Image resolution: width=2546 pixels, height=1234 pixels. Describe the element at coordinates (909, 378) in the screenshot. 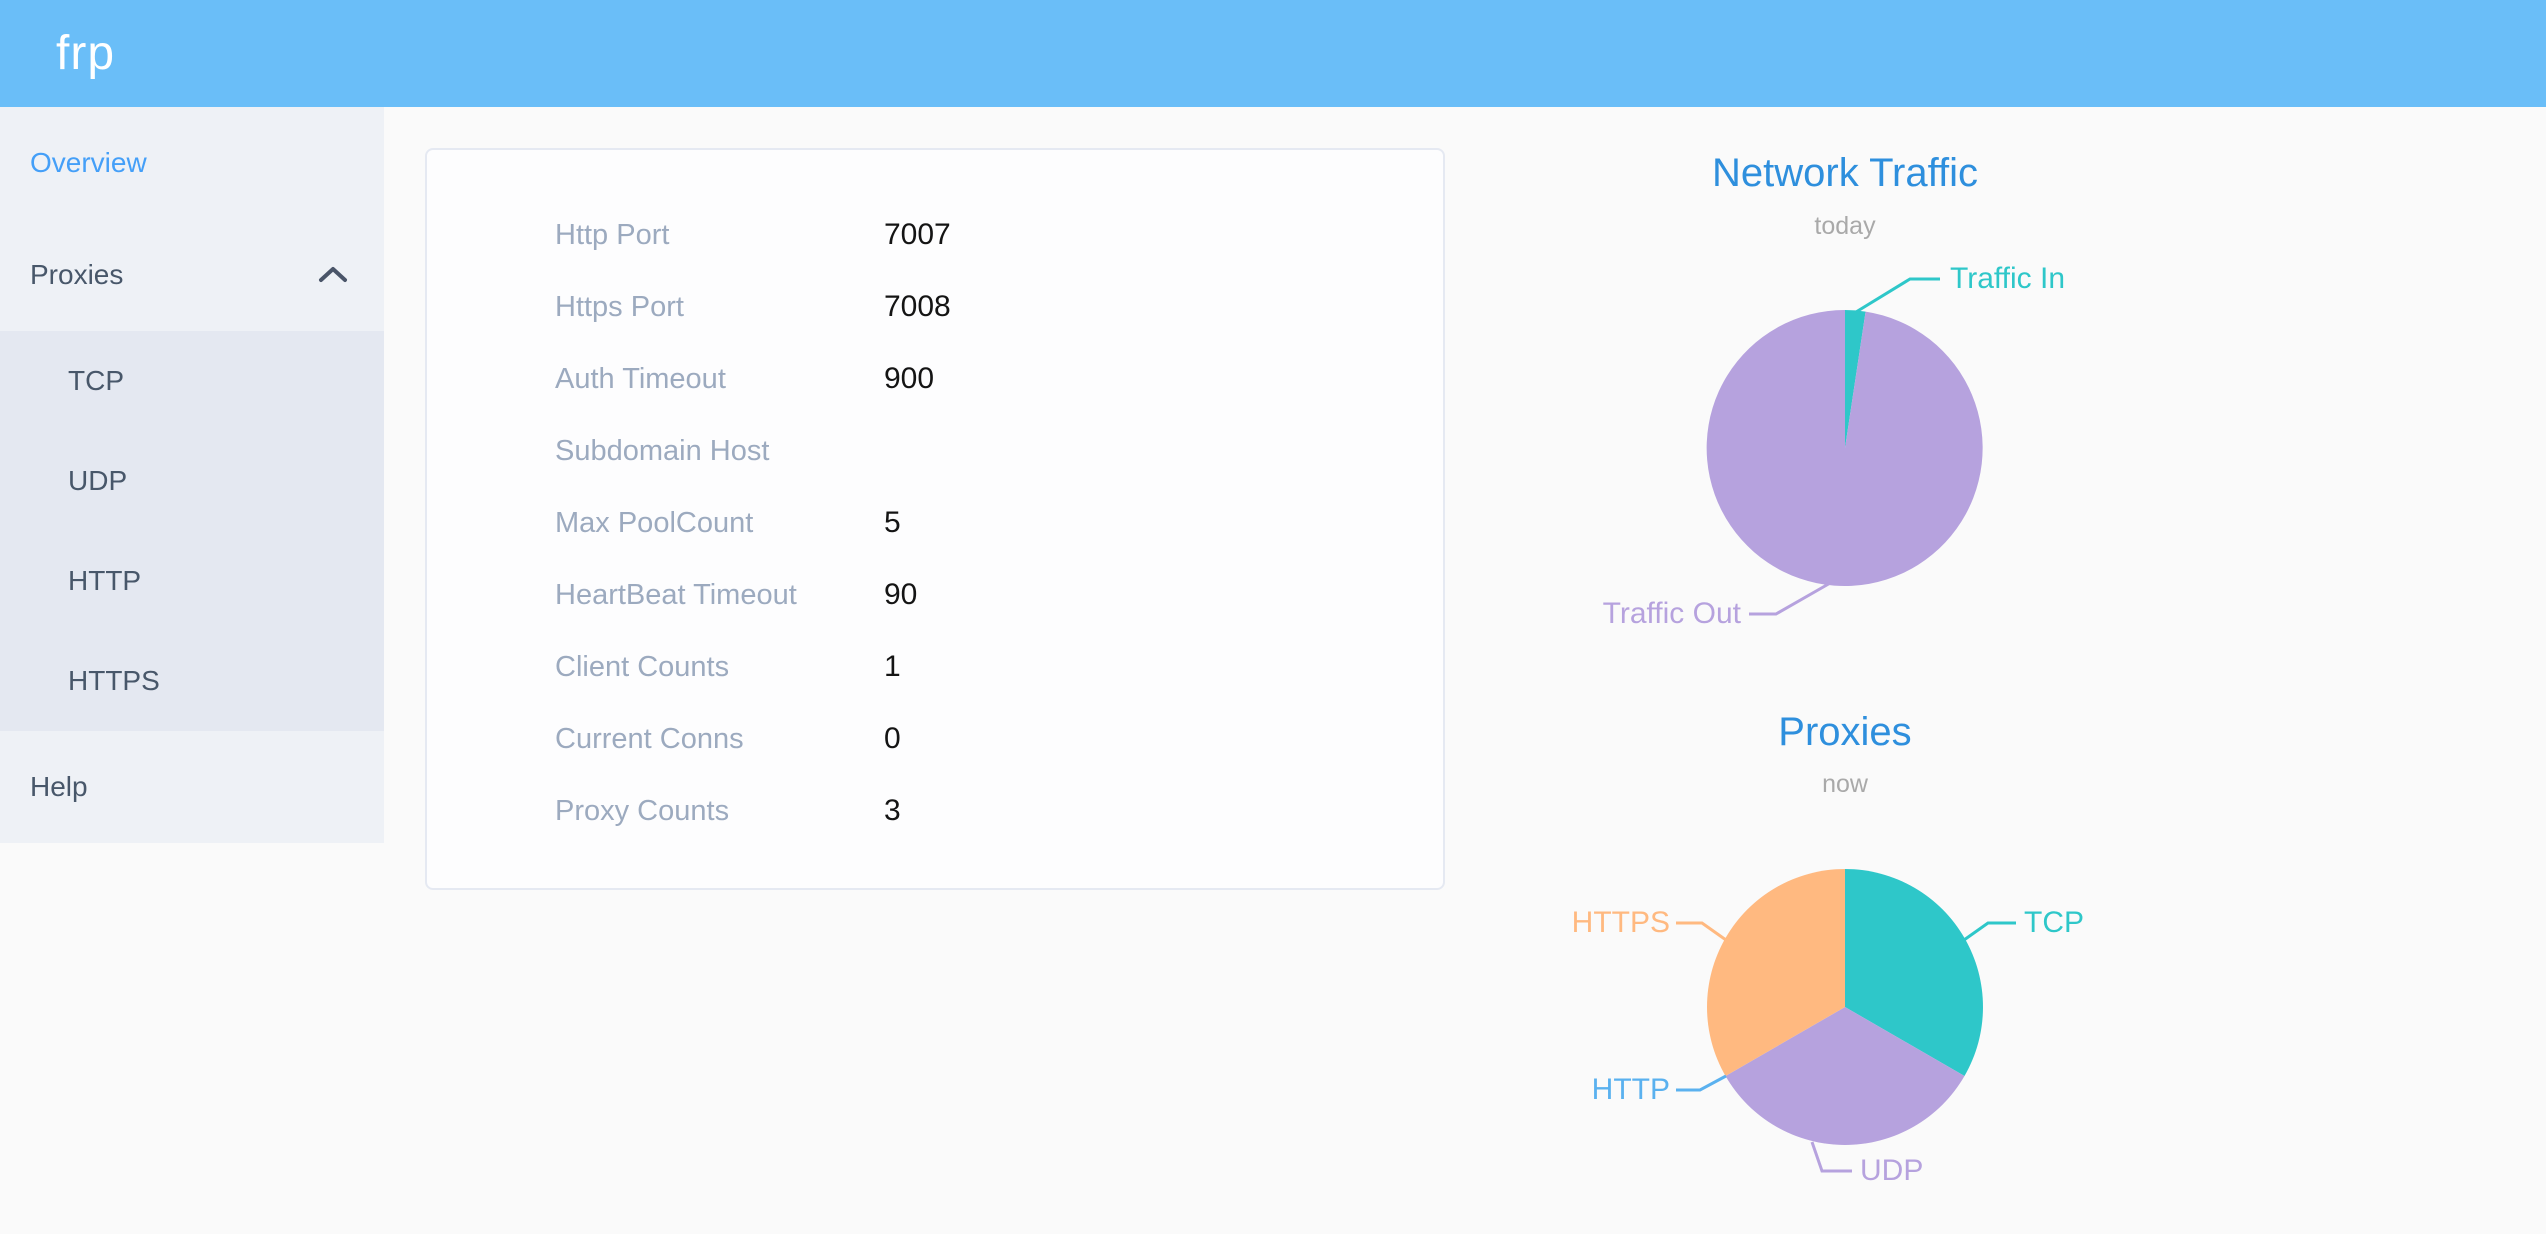

I see `info-value: 900` at that location.